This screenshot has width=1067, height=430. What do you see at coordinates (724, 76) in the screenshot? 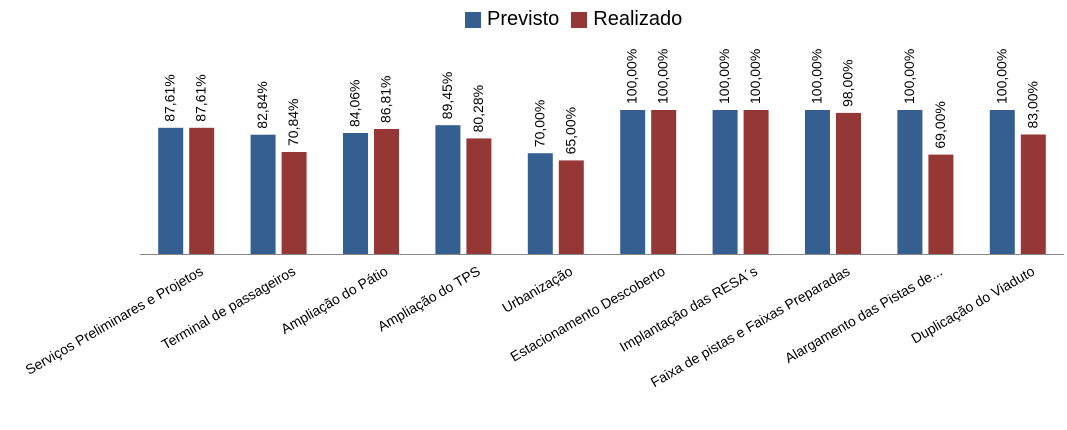
I see `data-label-previsto-7: 100,00%` at bounding box center [724, 76].